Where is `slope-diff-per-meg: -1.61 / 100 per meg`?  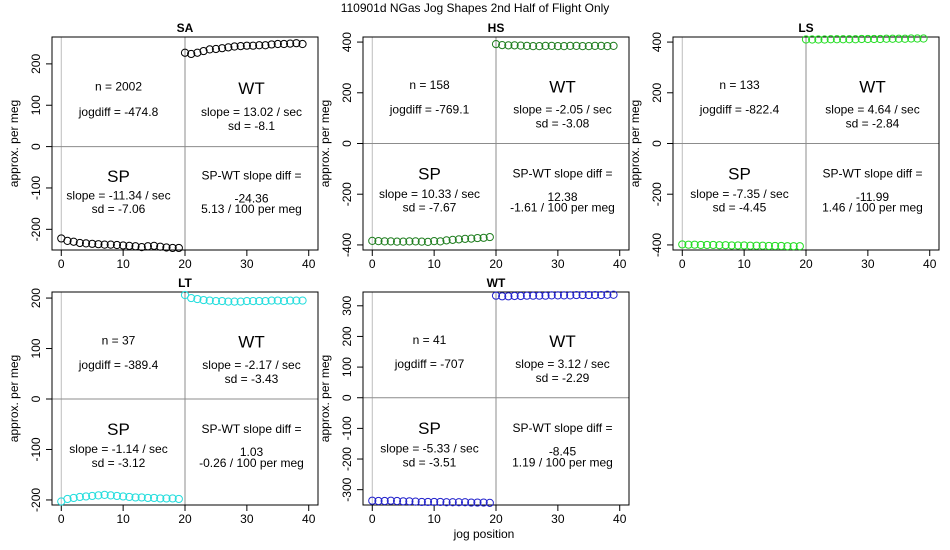 slope-diff-per-meg: -1.61 / 100 per meg is located at coordinates (562, 208).